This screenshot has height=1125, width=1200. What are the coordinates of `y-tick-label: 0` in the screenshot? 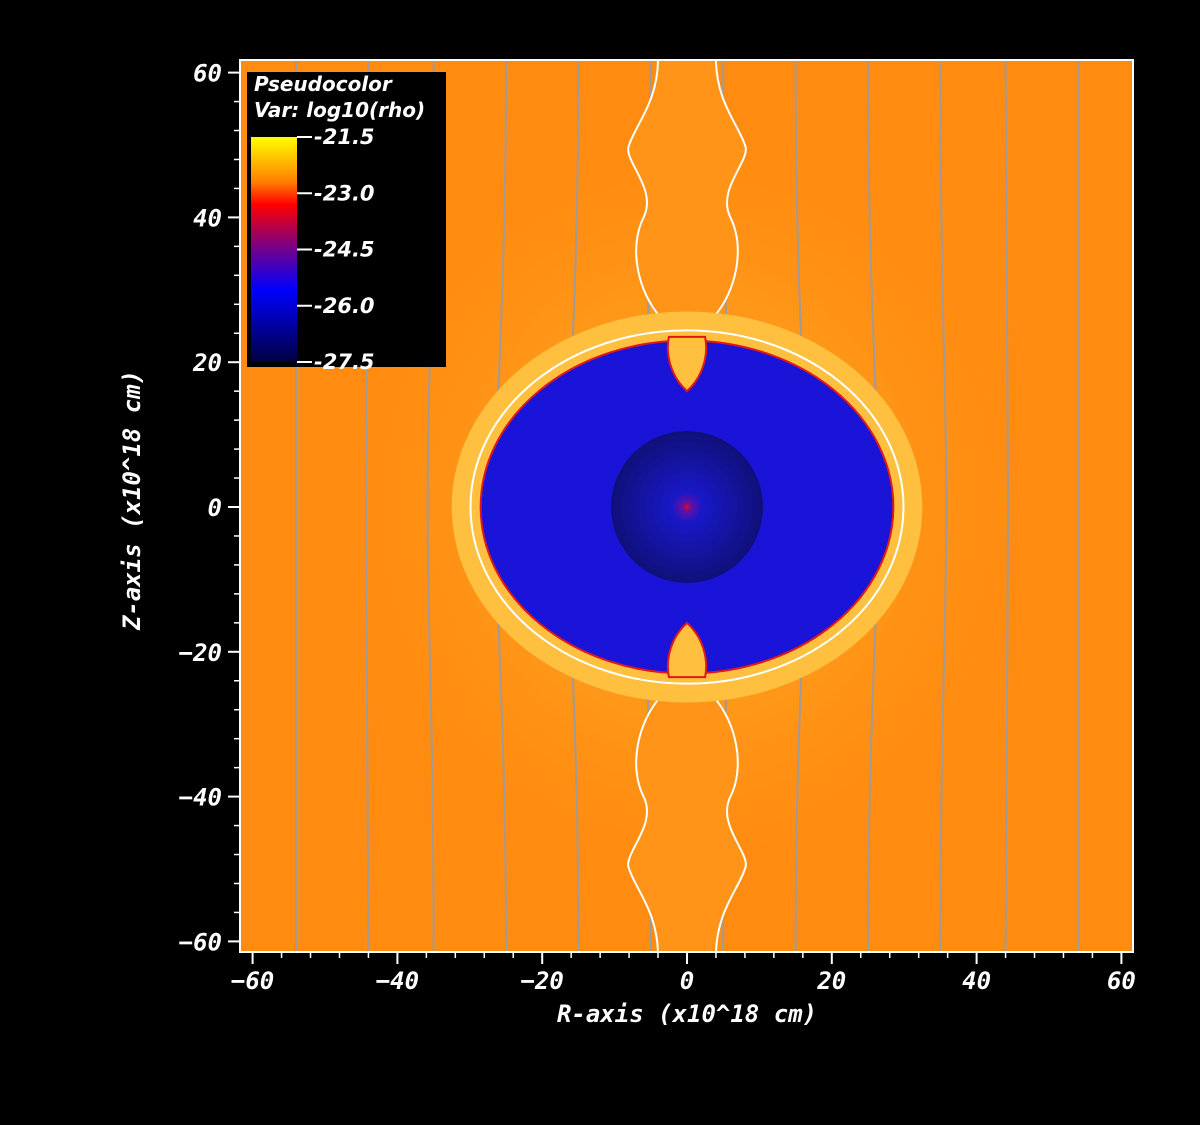 It's located at (215, 508).